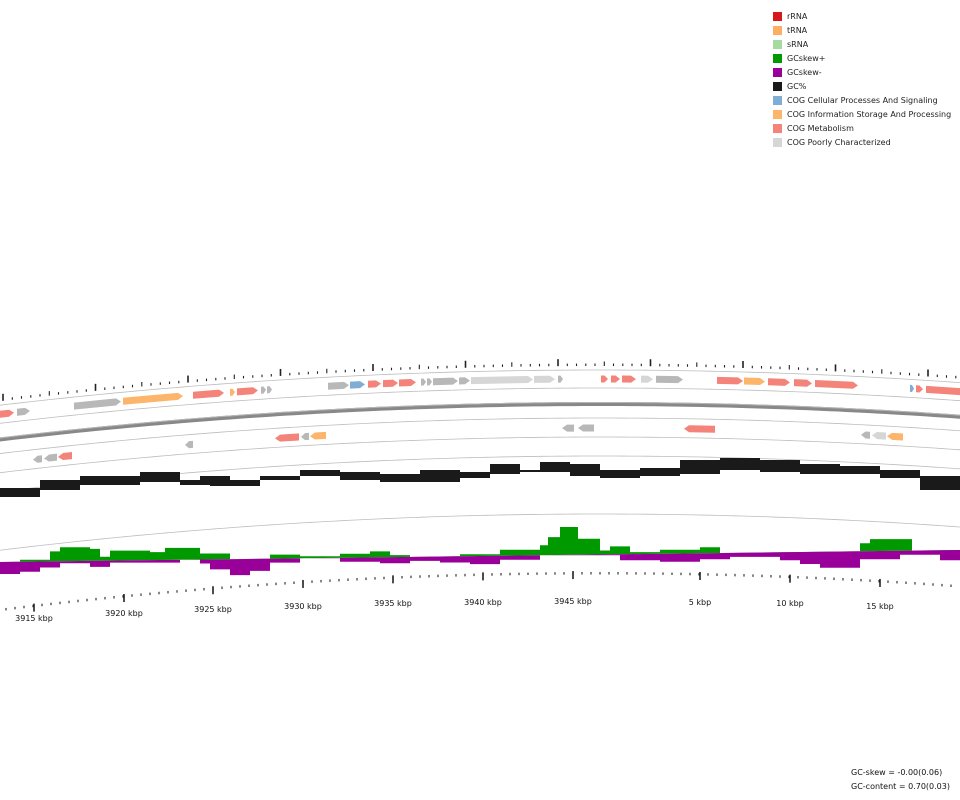 This screenshot has height=800, width=960. Describe the element at coordinates (480, 563) in the screenshot. I see `gc-skew-negative` at that location.